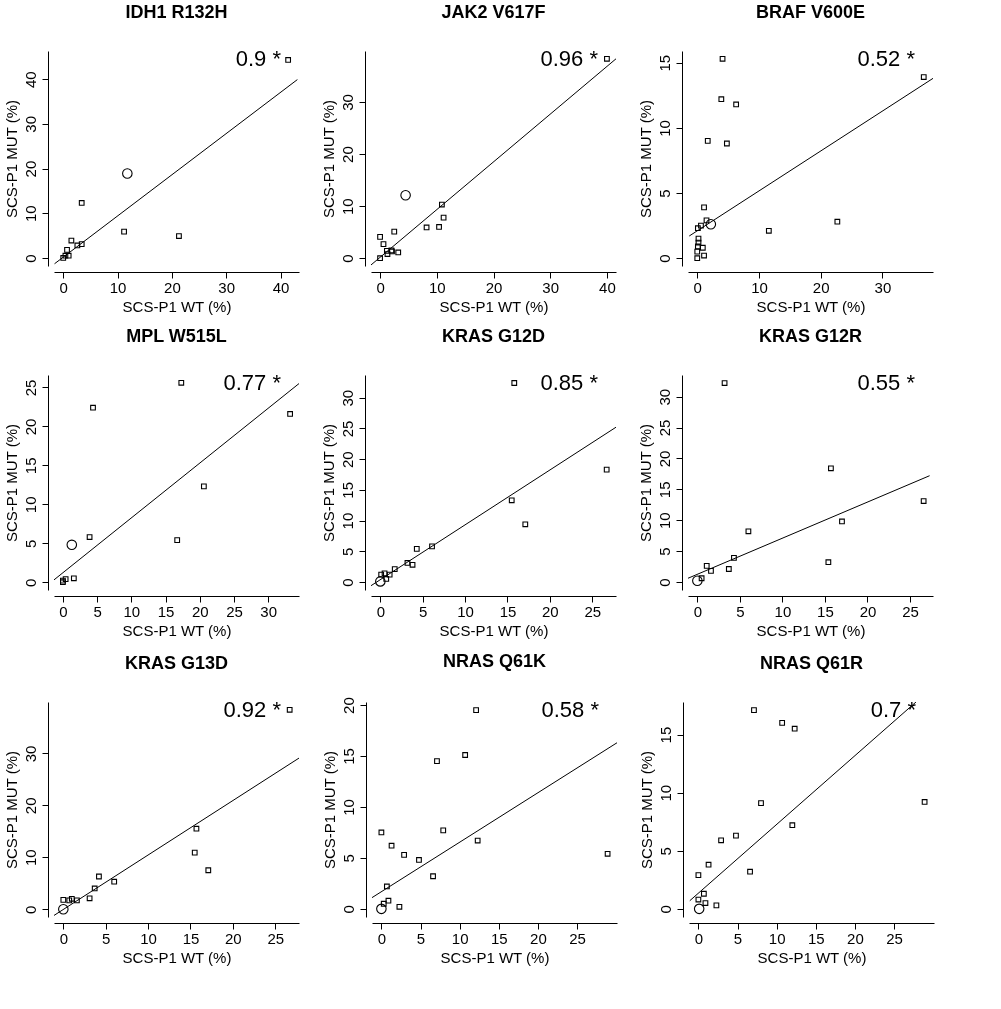  I want to click on chart-title: NRAS Q61K, so click(494, 660).